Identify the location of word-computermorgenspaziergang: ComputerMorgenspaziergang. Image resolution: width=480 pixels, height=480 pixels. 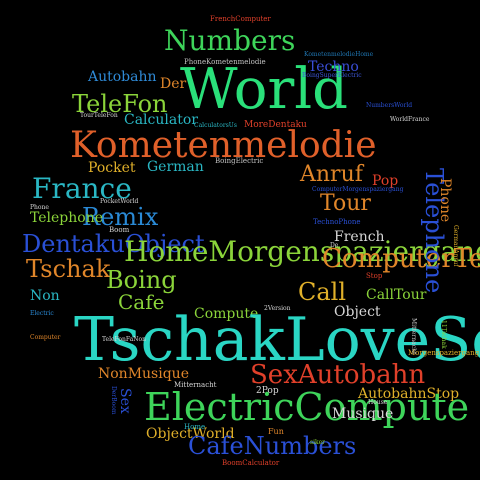
(358, 189).